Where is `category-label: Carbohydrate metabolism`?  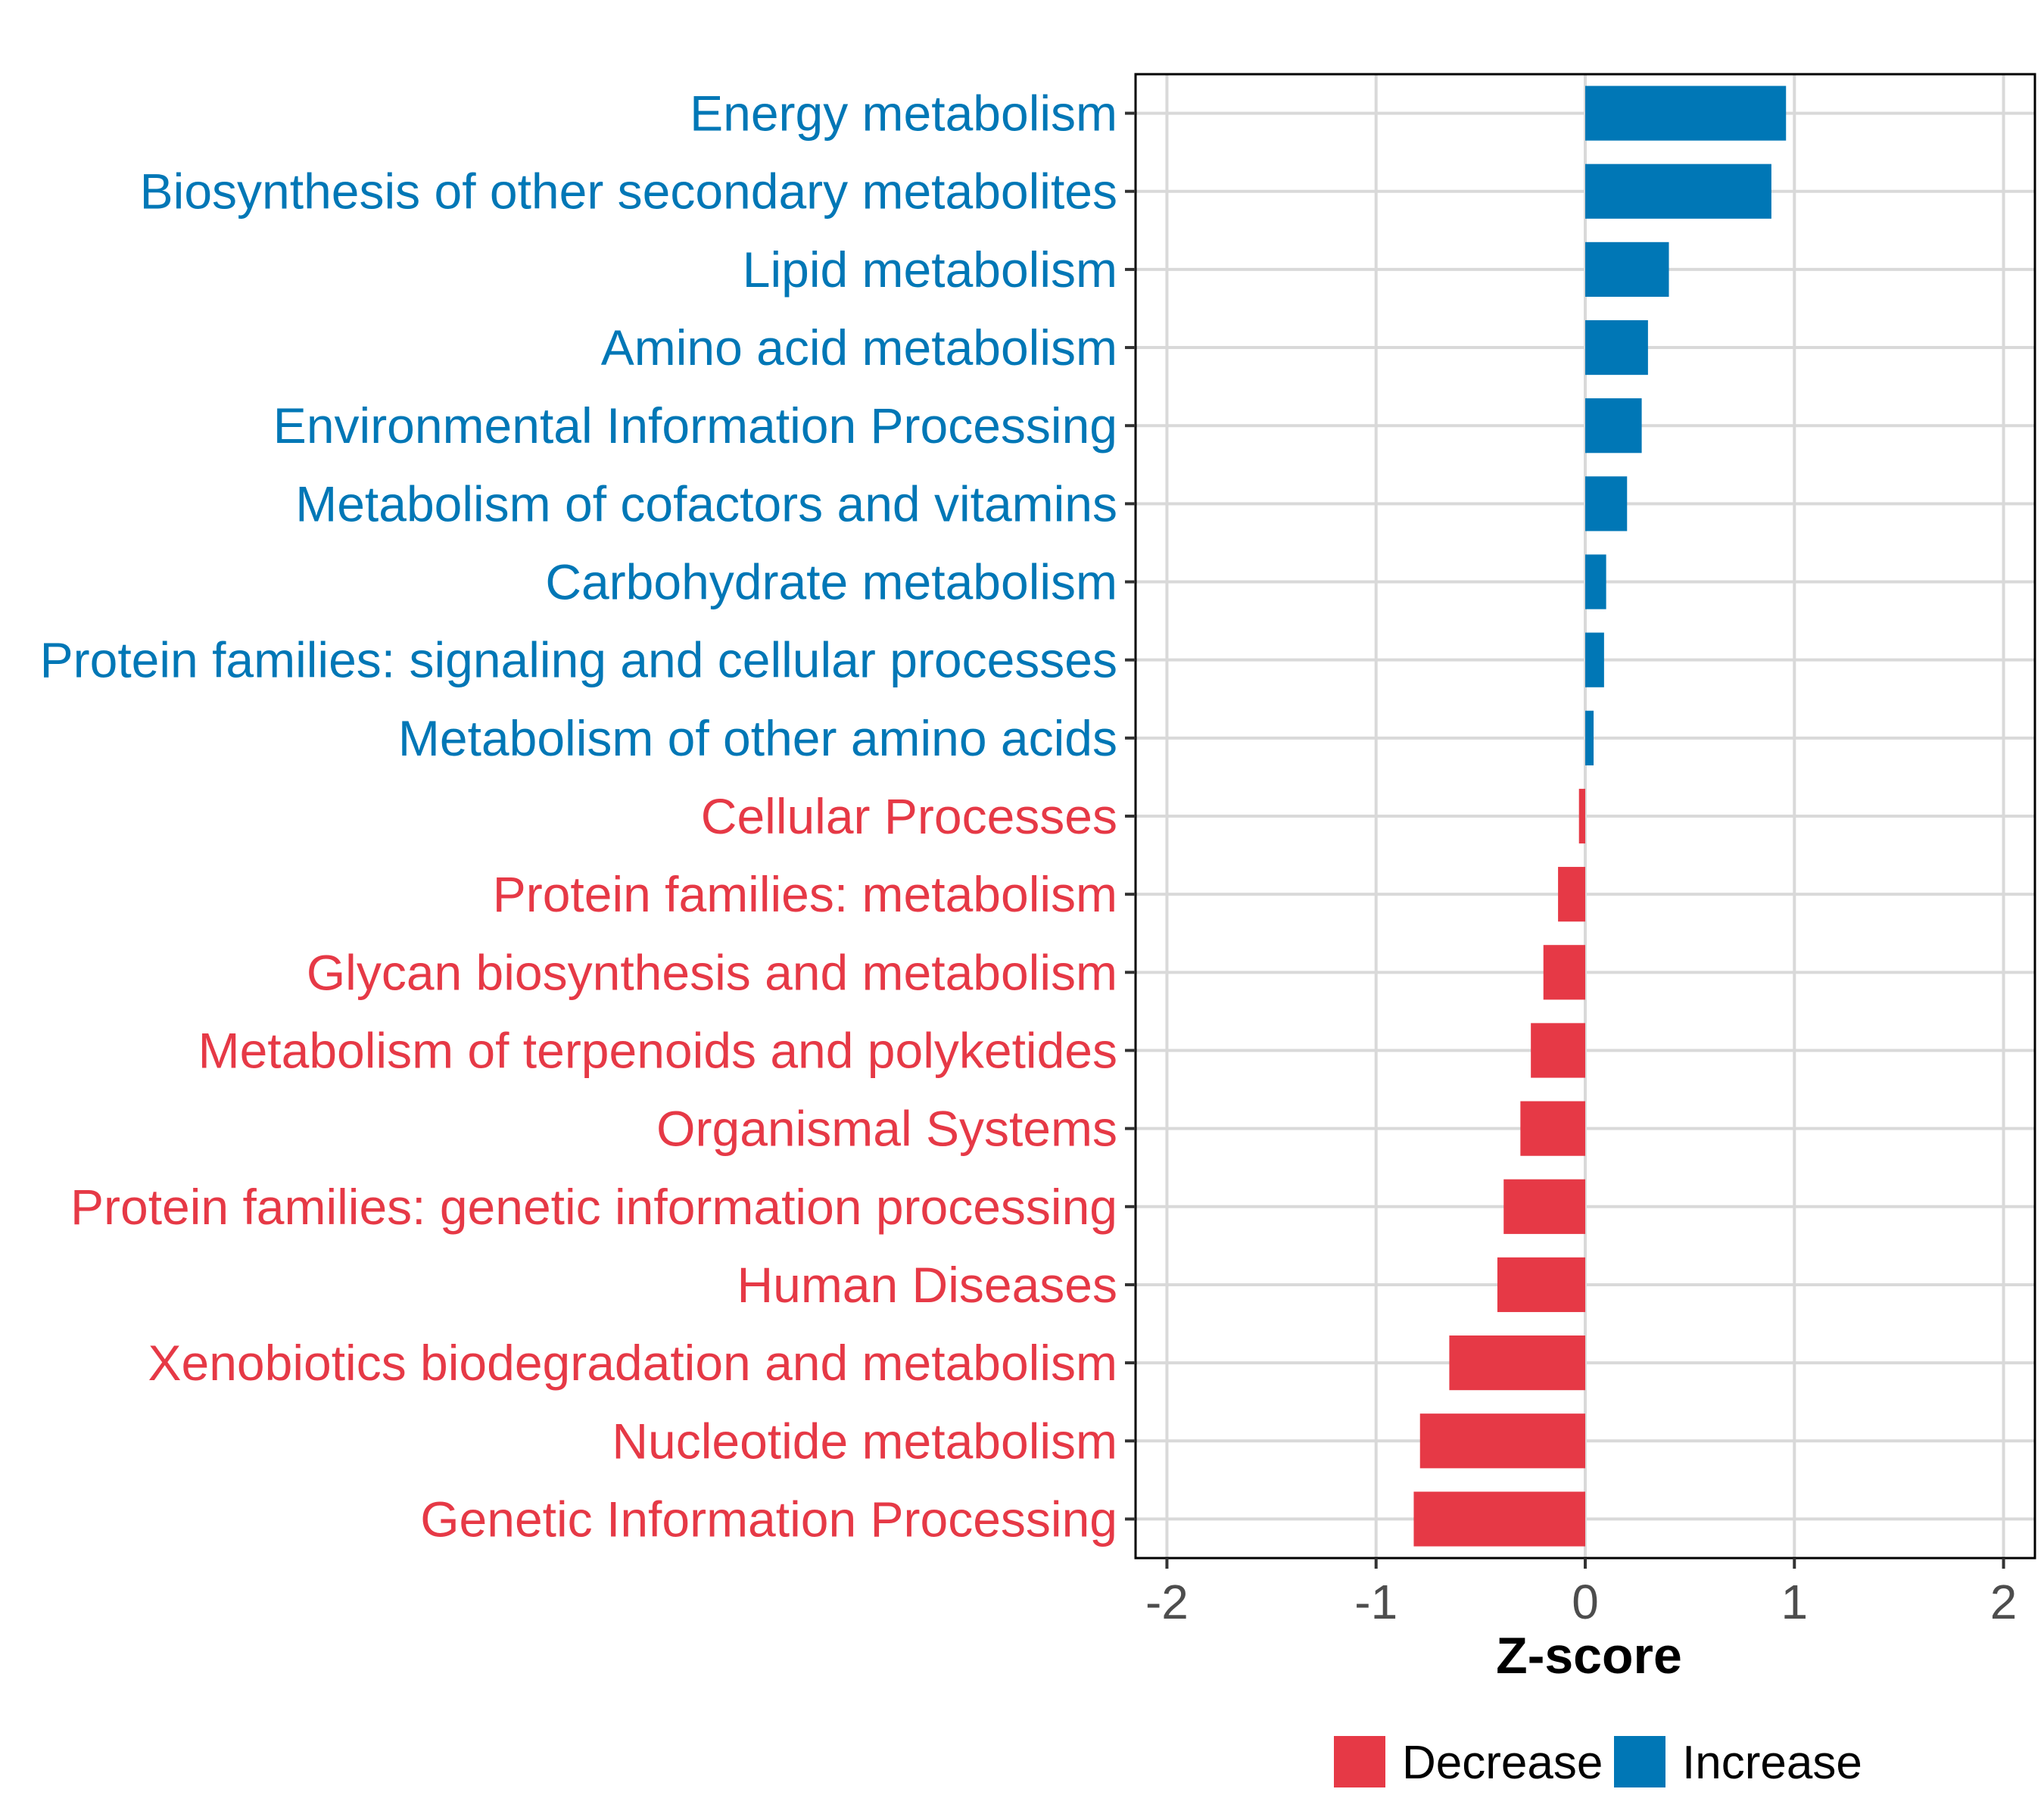
category-label: Carbohydrate metabolism is located at coordinates (831, 582).